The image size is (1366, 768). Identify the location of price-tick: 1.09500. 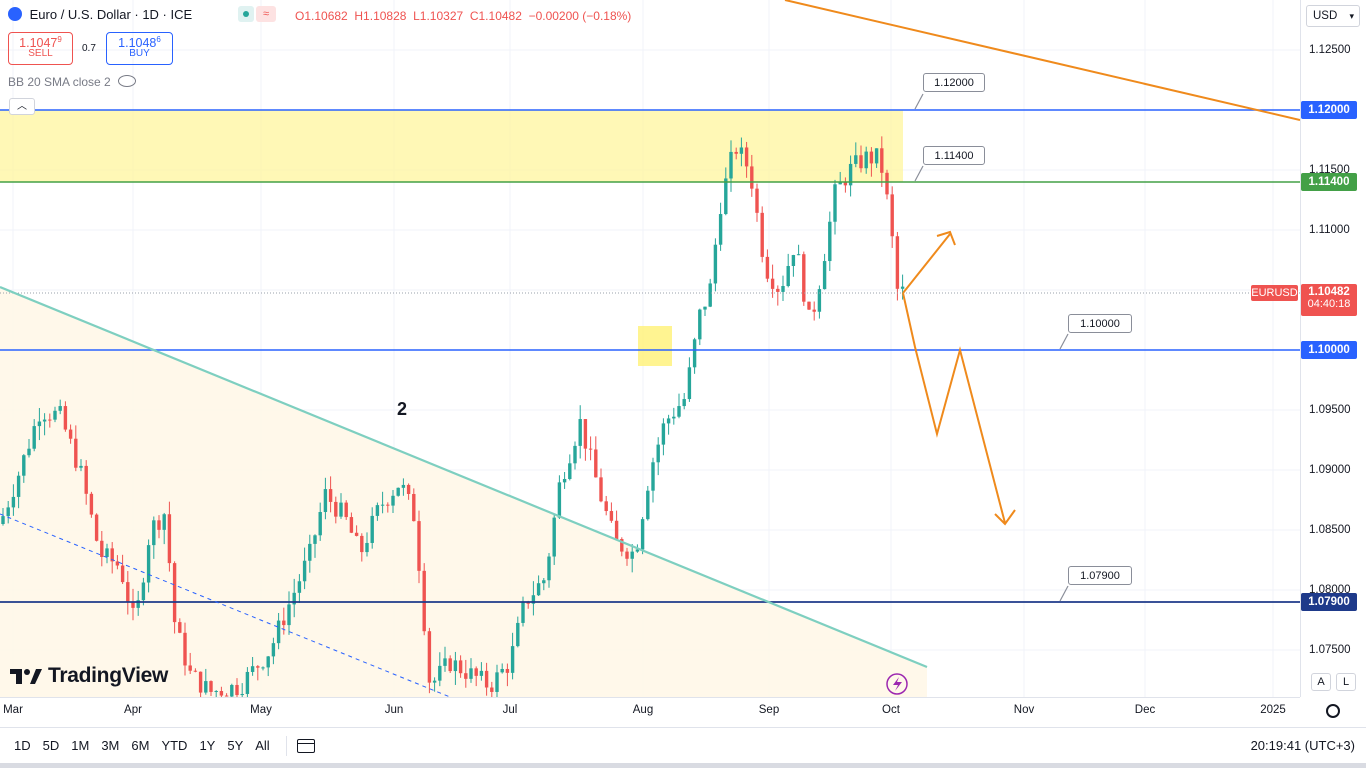
(1330, 410).